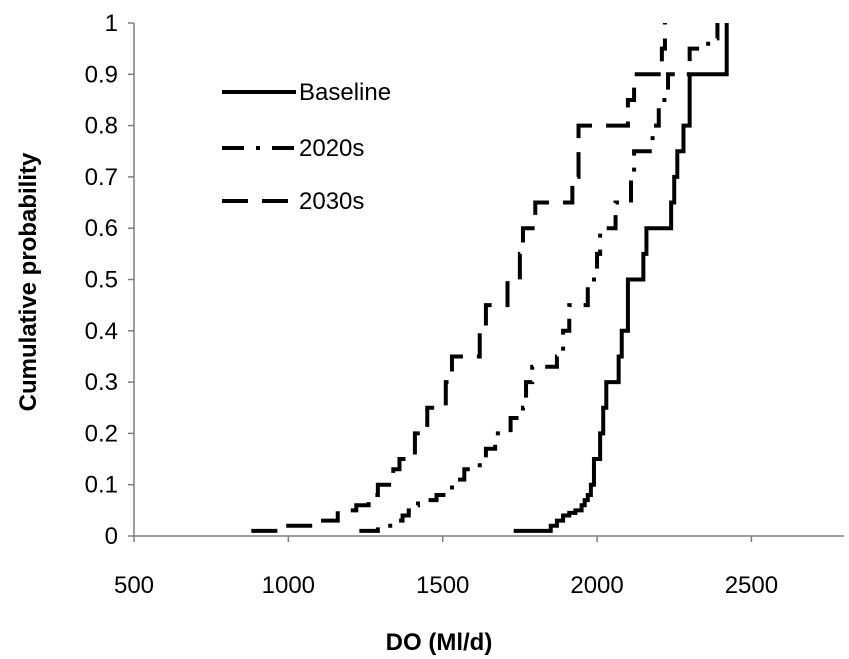 The image size is (849, 659). I want to click on y-tick-label: 0.3, so click(101, 382).